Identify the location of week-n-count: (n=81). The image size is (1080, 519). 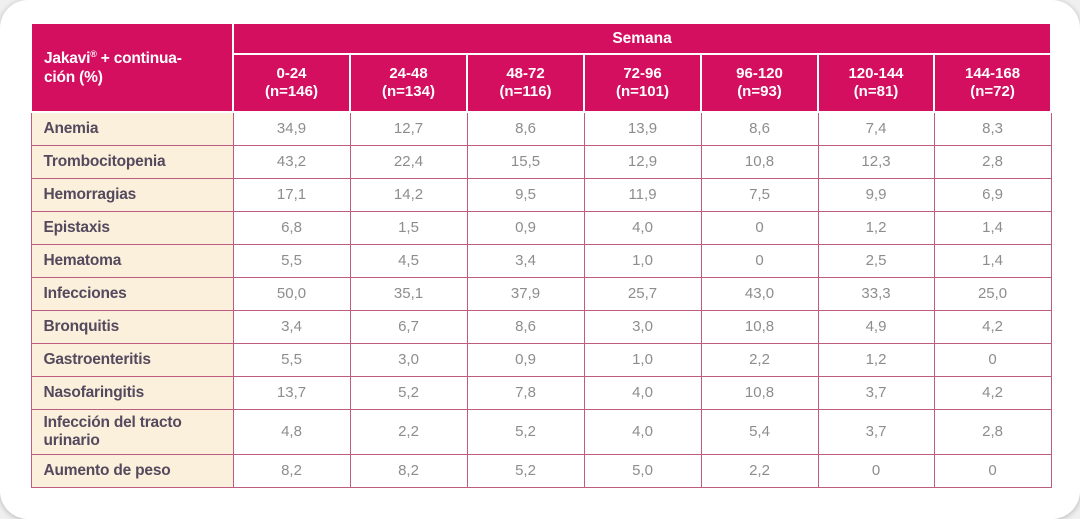
(876, 91).